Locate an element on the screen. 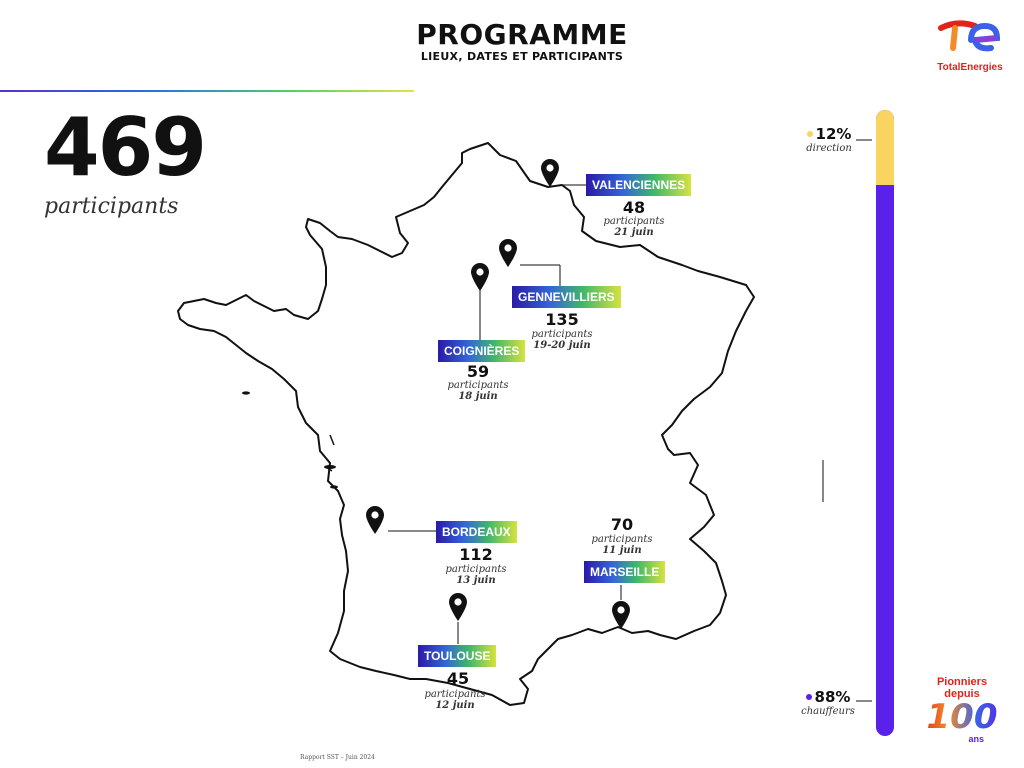 The image size is (1024, 768). total-participants-label: participants is located at coordinates (111, 206).